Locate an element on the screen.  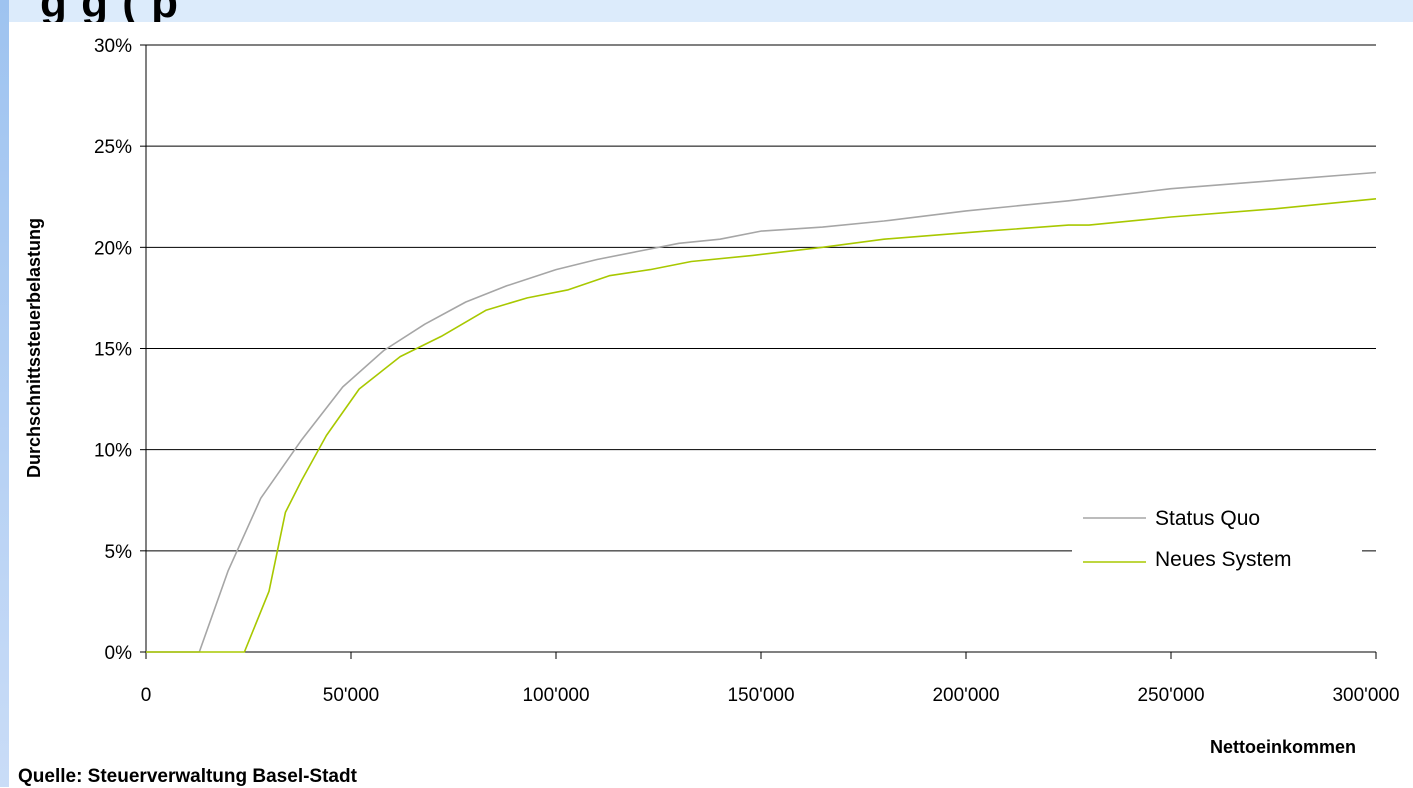
slide-side-band is located at coordinates (4, 393).